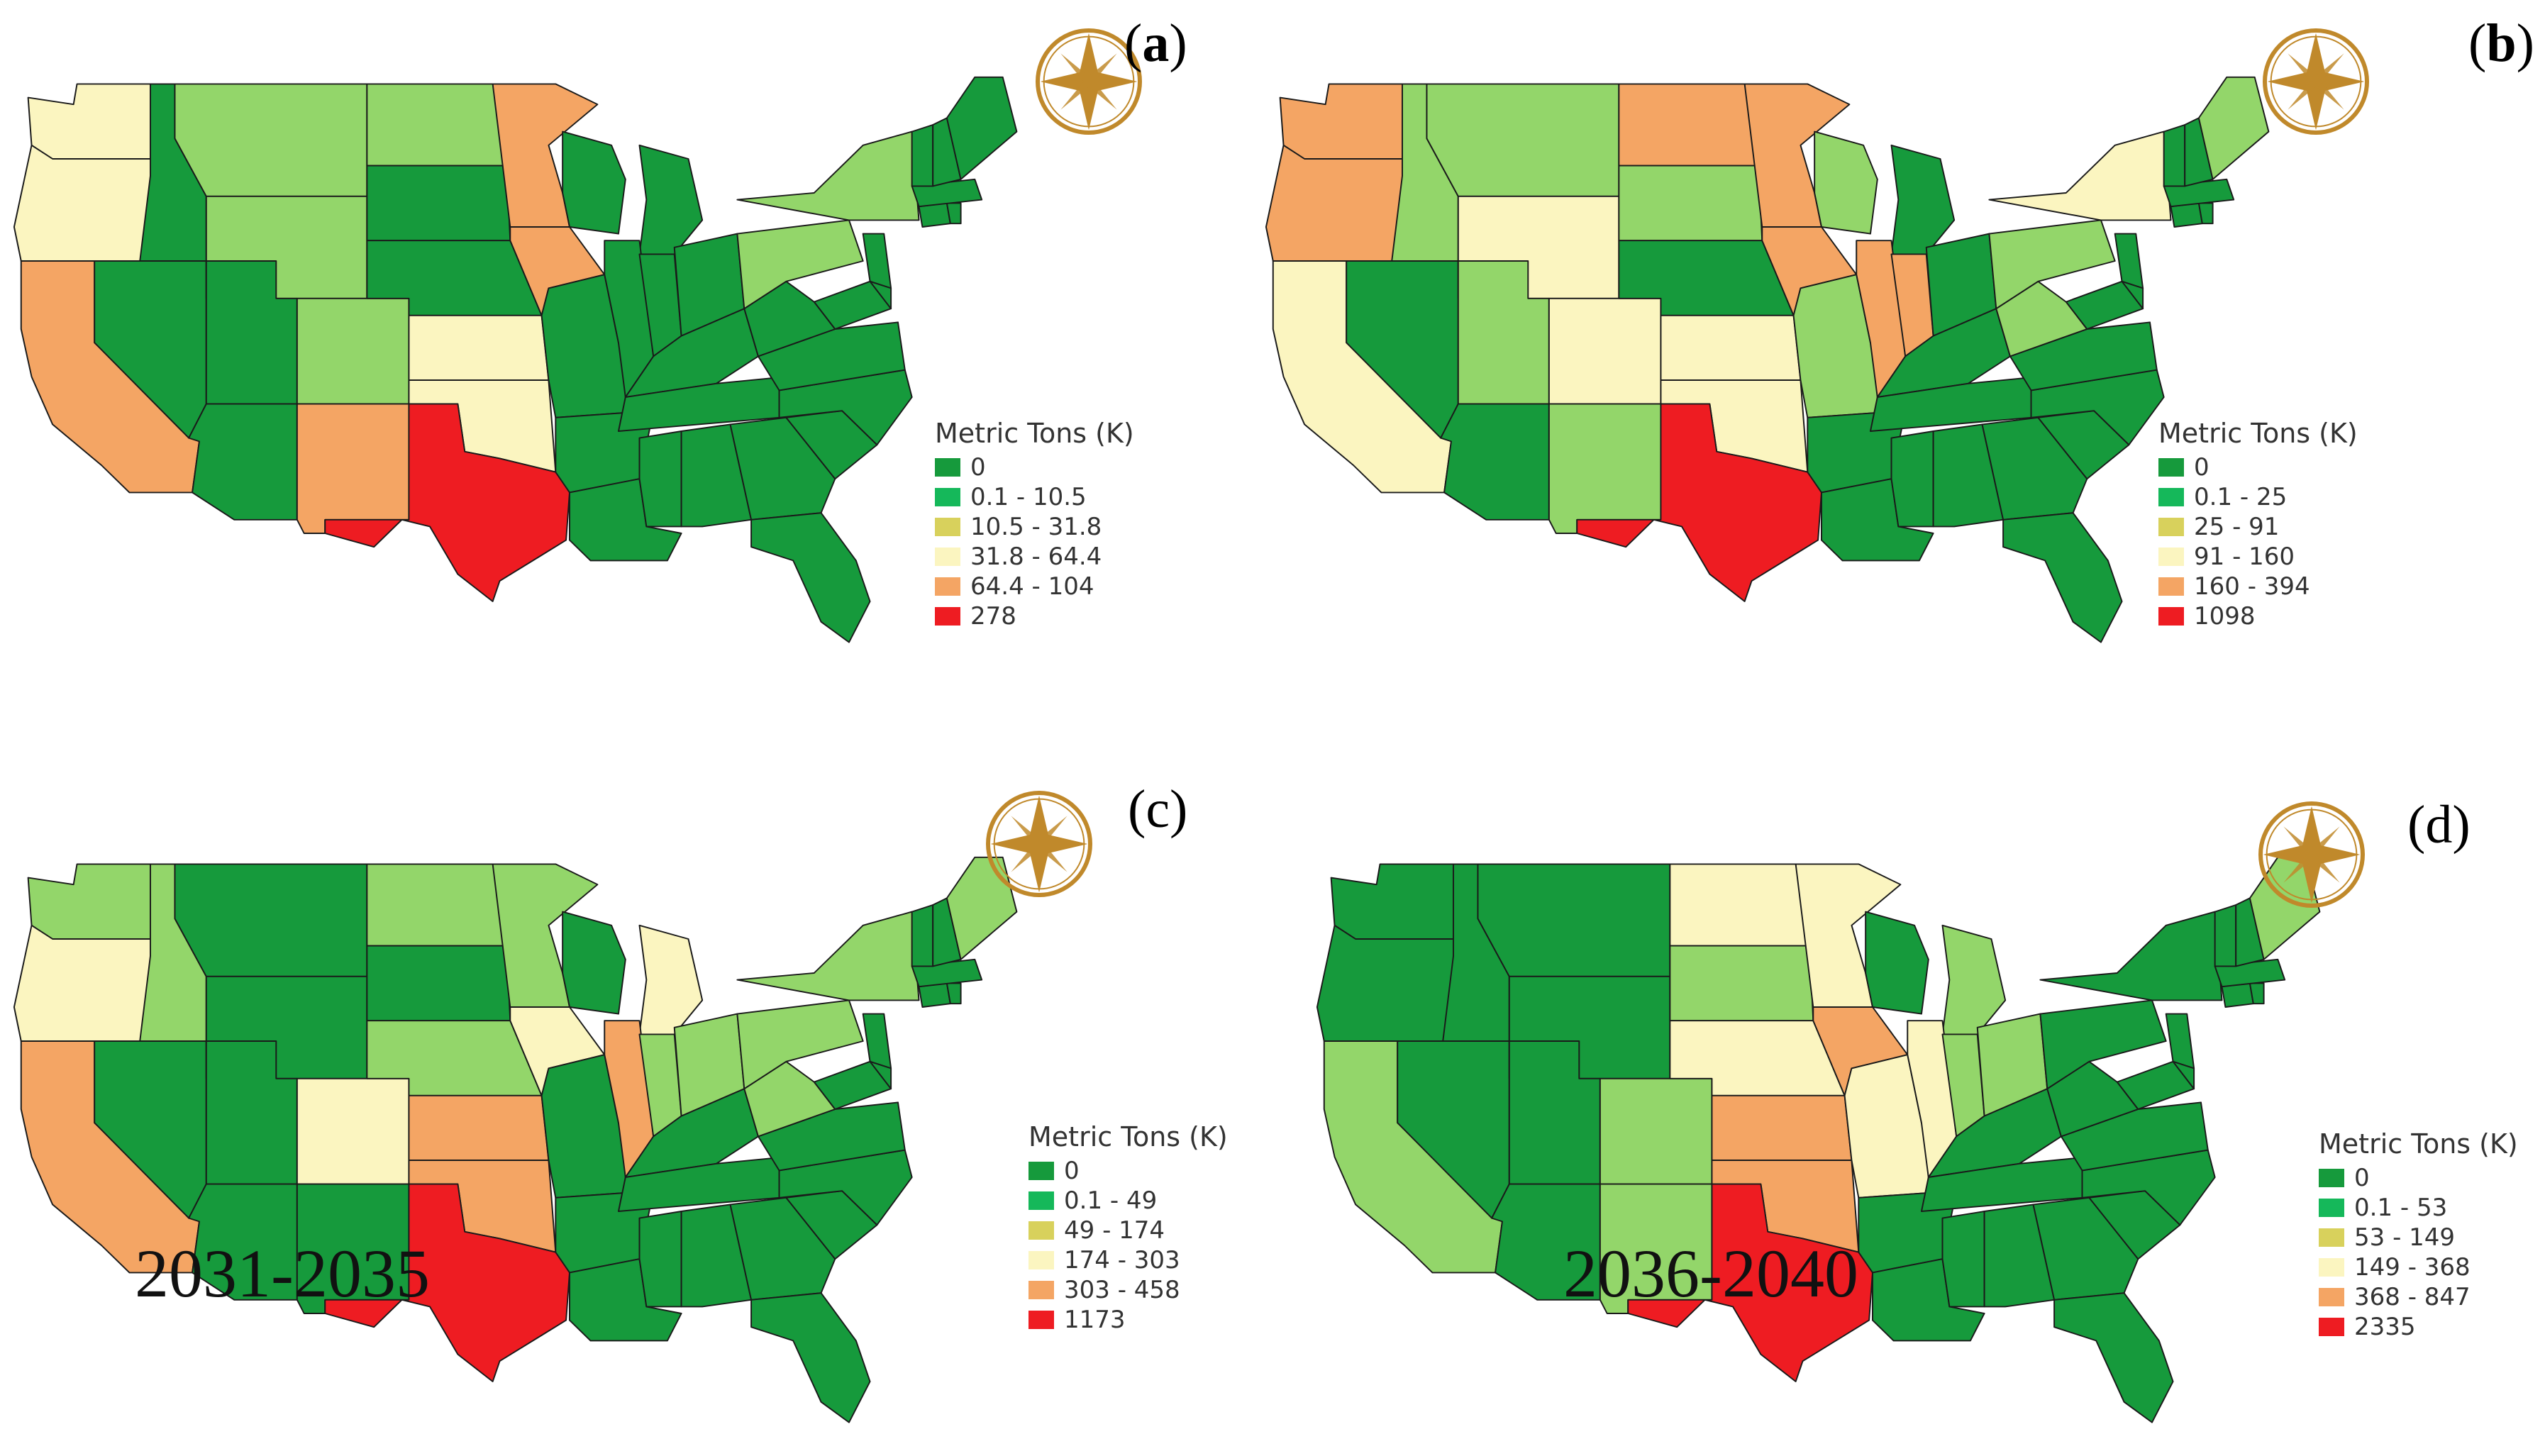 This screenshot has height=1456, width=2545. I want to click on legend-item: 149 - 368, so click(2418, 1267).